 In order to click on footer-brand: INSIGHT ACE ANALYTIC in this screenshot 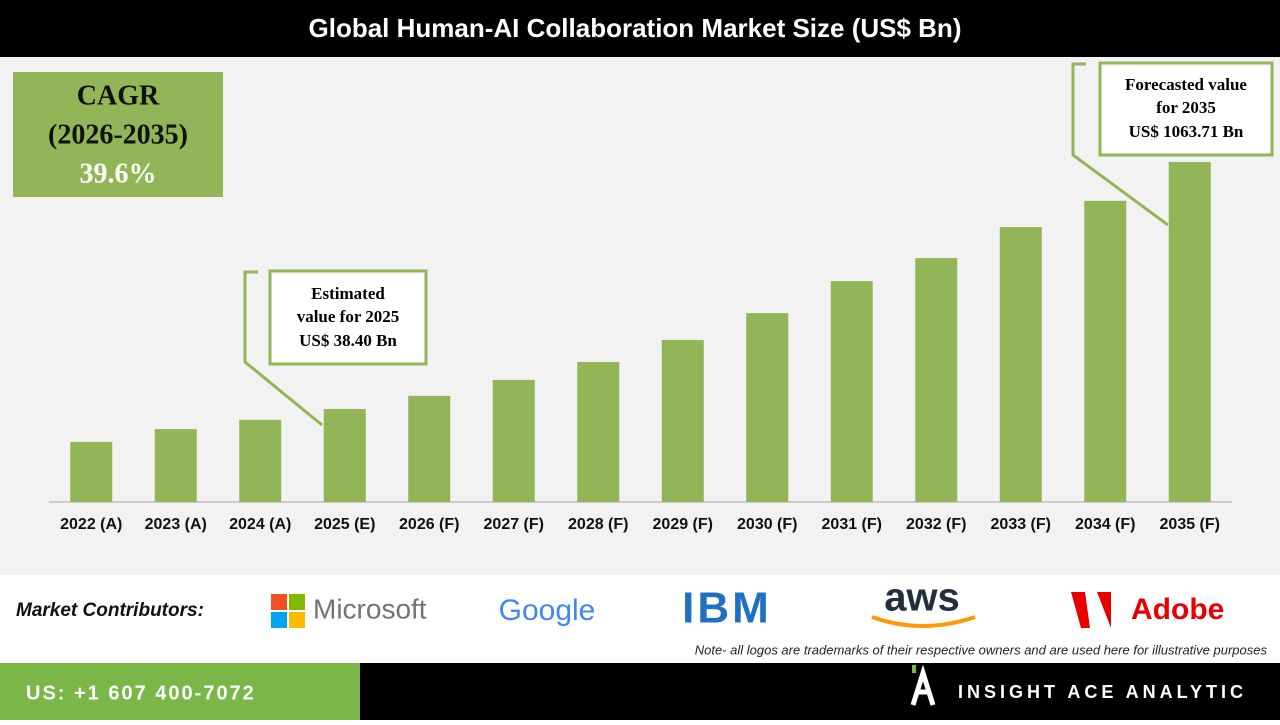, I will do `click(1102, 692)`.